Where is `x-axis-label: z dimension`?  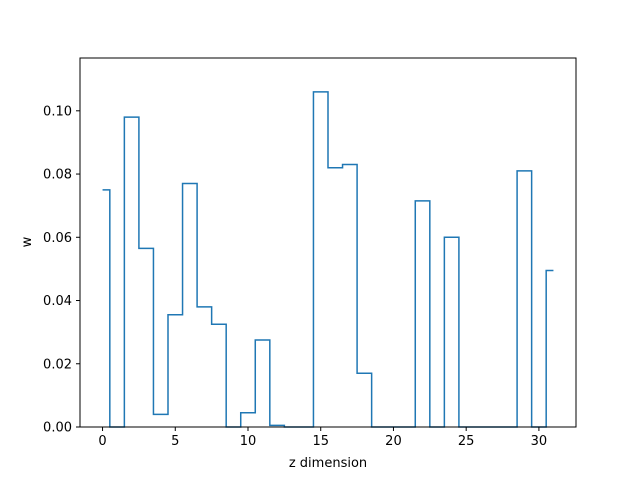
x-axis-label: z dimension is located at coordinates (328, 463).